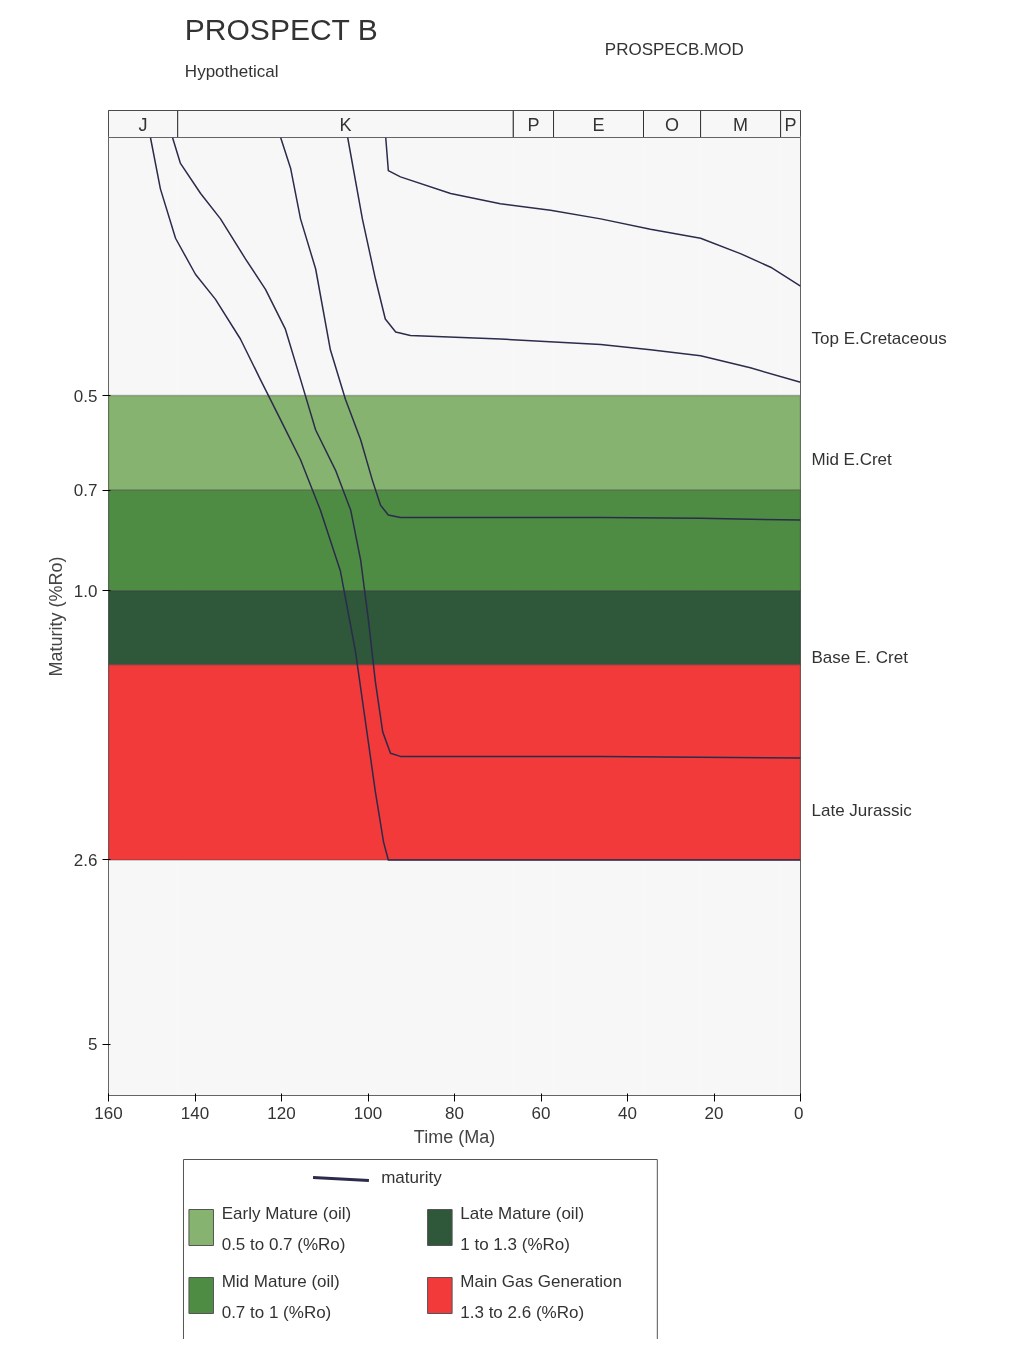  What do you see at coordinates (280, 1297) in the screenshot?
I see `legend-label: Mid Mature (oil) 0.7 to 1 (%Ro)` at bounding box center [280, 1297].